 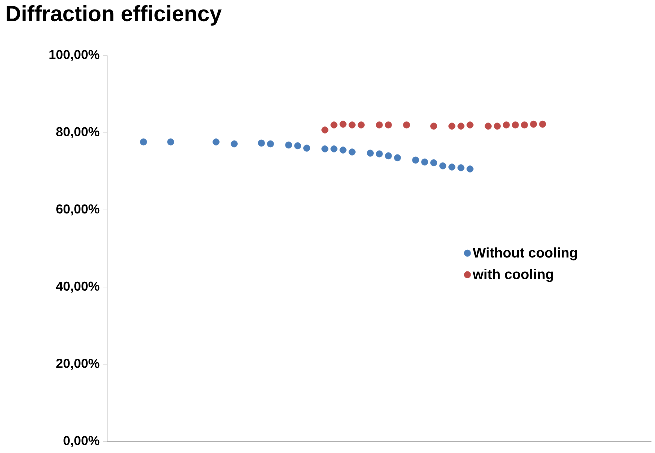 What do you see at coordinates (78, 287) in the screenshot?
I see `y-tick-label: 40,00%` at bounding box center [78, 287].